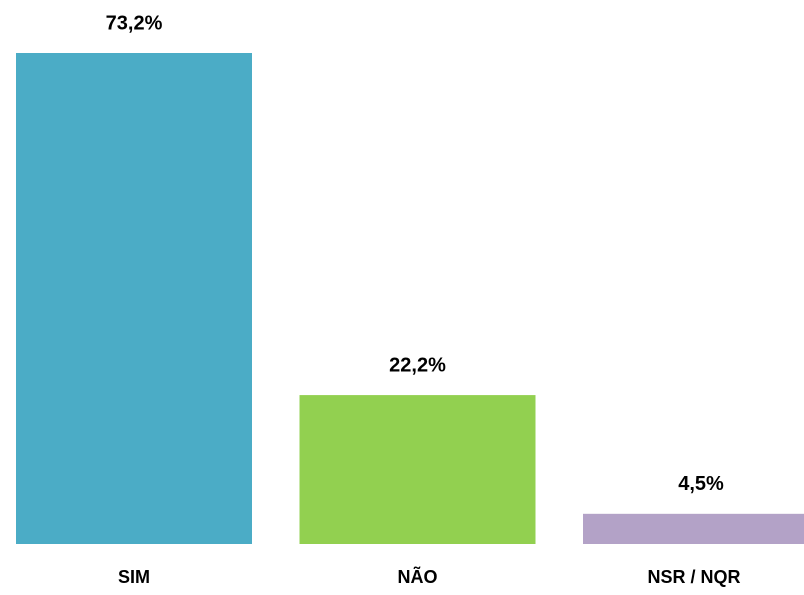 This screenshot has height=595, width=804. Describe the element at coordinates (134, 23) in the screenshot. I see `value-label: 73,2%` at that location.